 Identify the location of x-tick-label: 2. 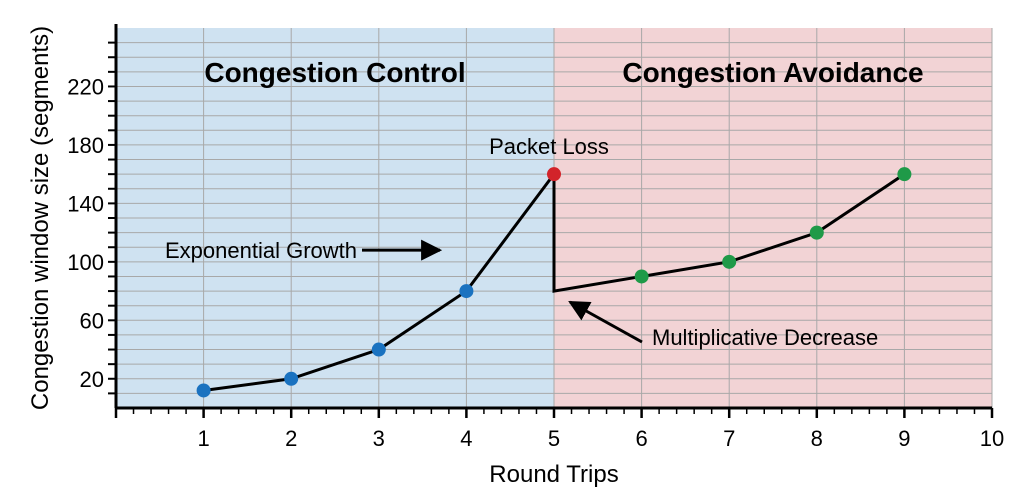
(291, 438).